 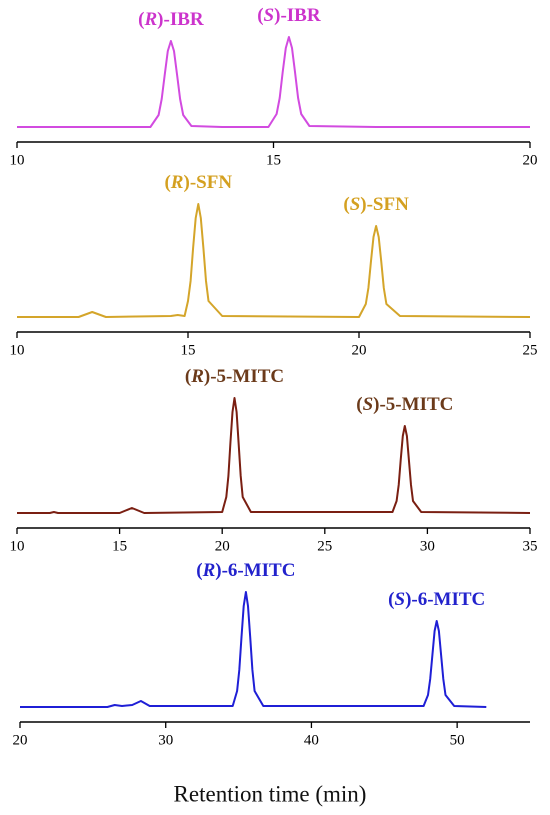 I want to click on peak-label: (R)-IBR, so click(x=171, y=19).